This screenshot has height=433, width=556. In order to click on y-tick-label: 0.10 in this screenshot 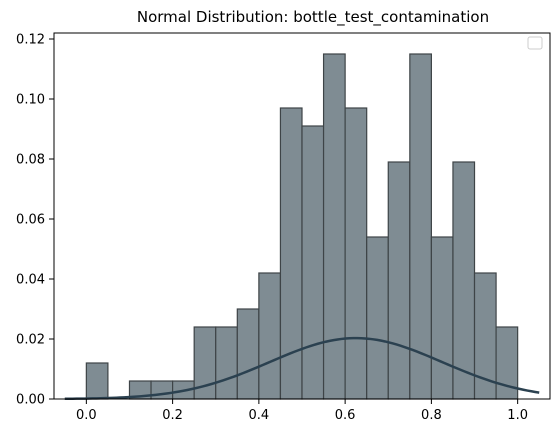, I will do `click(30, 100)`.